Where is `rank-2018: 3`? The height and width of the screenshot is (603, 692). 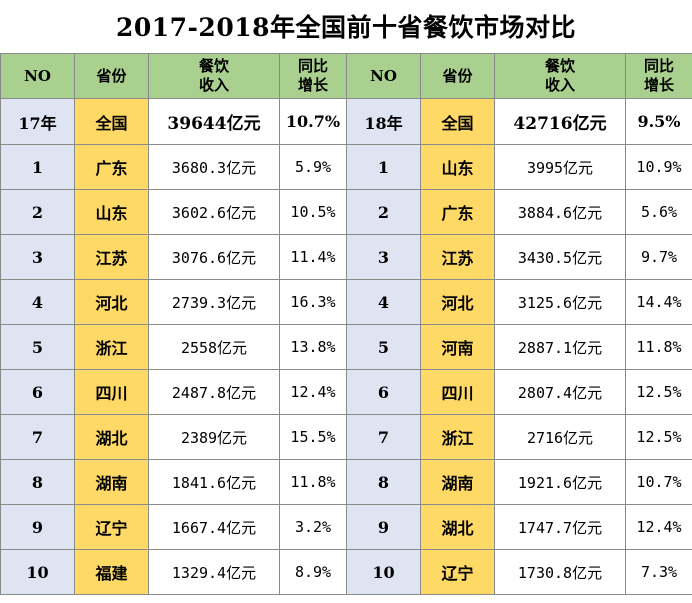 rank-2018: 3 is located at coordinates (383, 257).